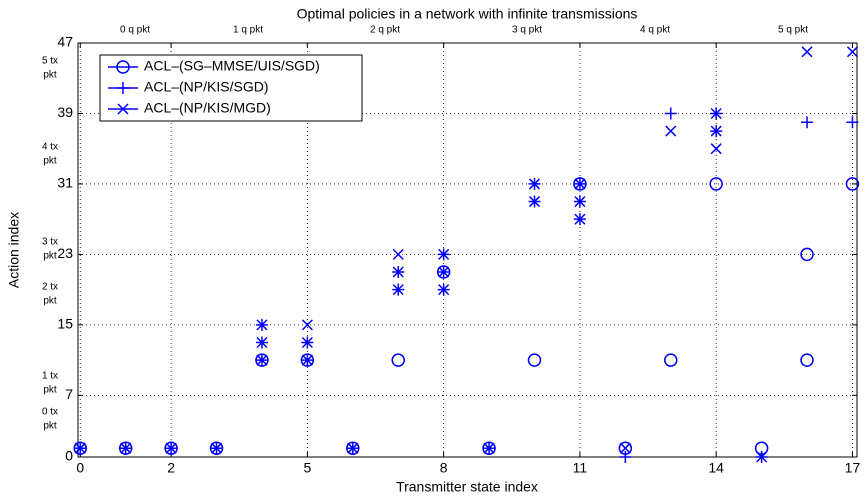  I want to click on legend-box, so click(231, 88).